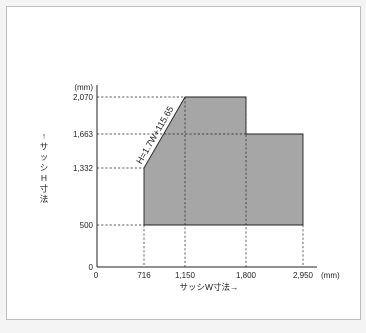 The image size is (366, 333). Describe the element at coordinates (96, 275) in the screenshot. I see `x-tick-label: 0` at that location.